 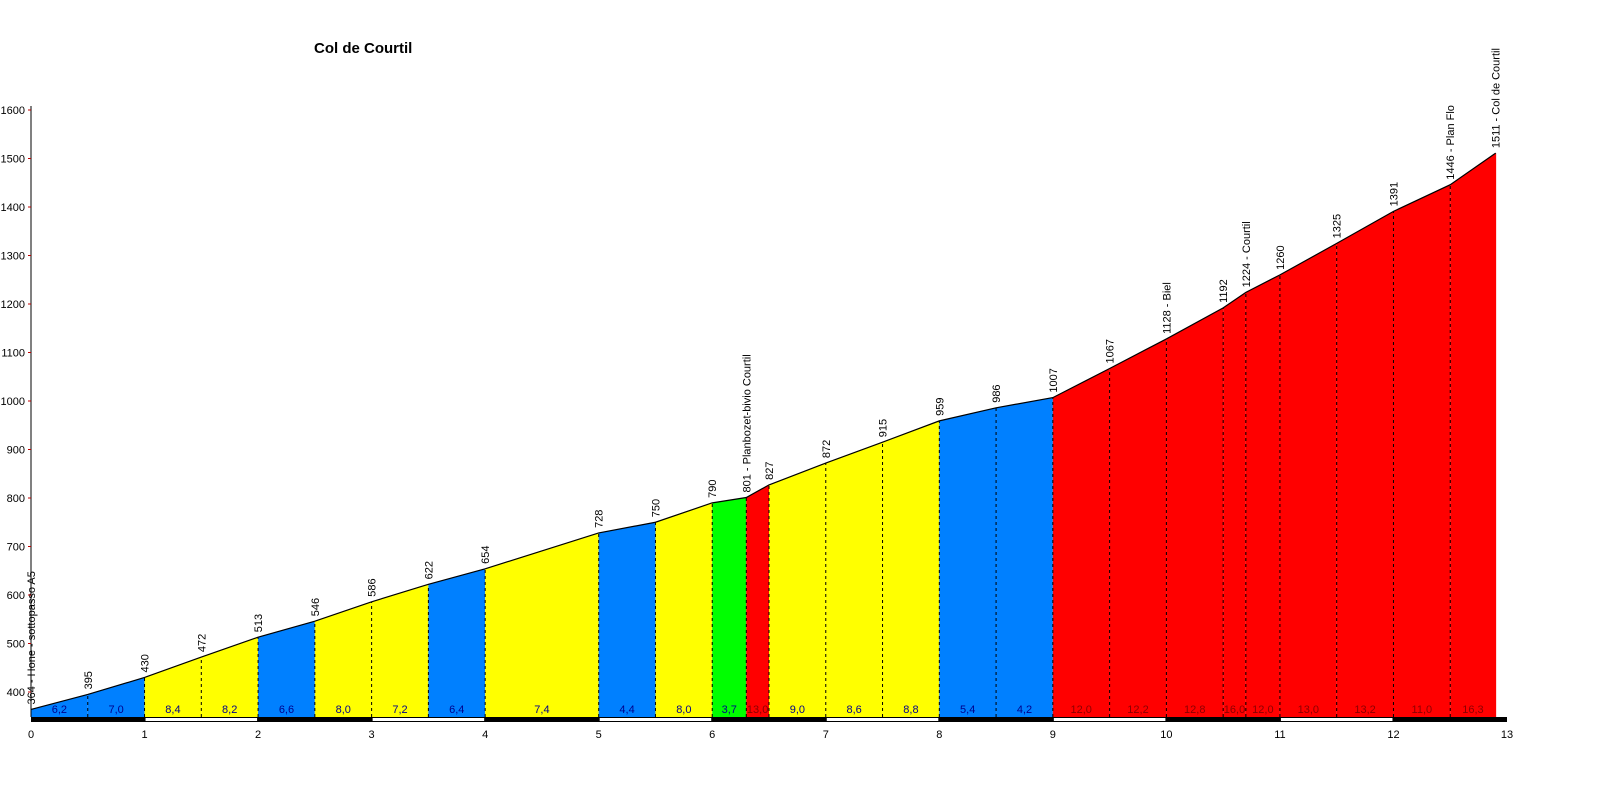 What do you see at coordinates (144, 735) in the screenshot?
I see `x-tick-label: 1` at bounding box center [144, 735].